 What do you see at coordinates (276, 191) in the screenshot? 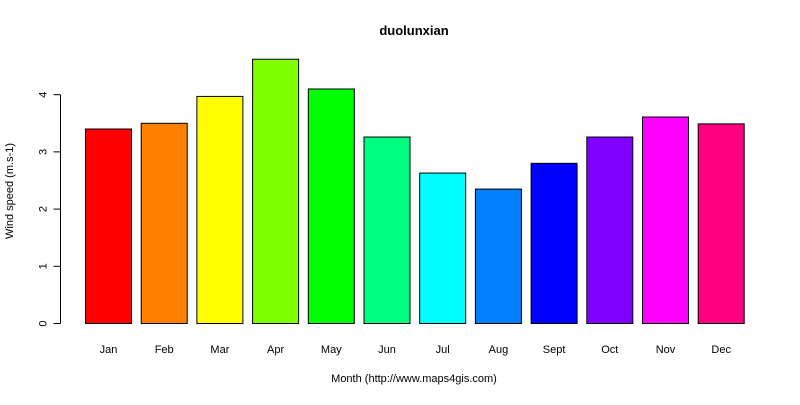
I see `bar-apr` at bounding box center [276, 191].